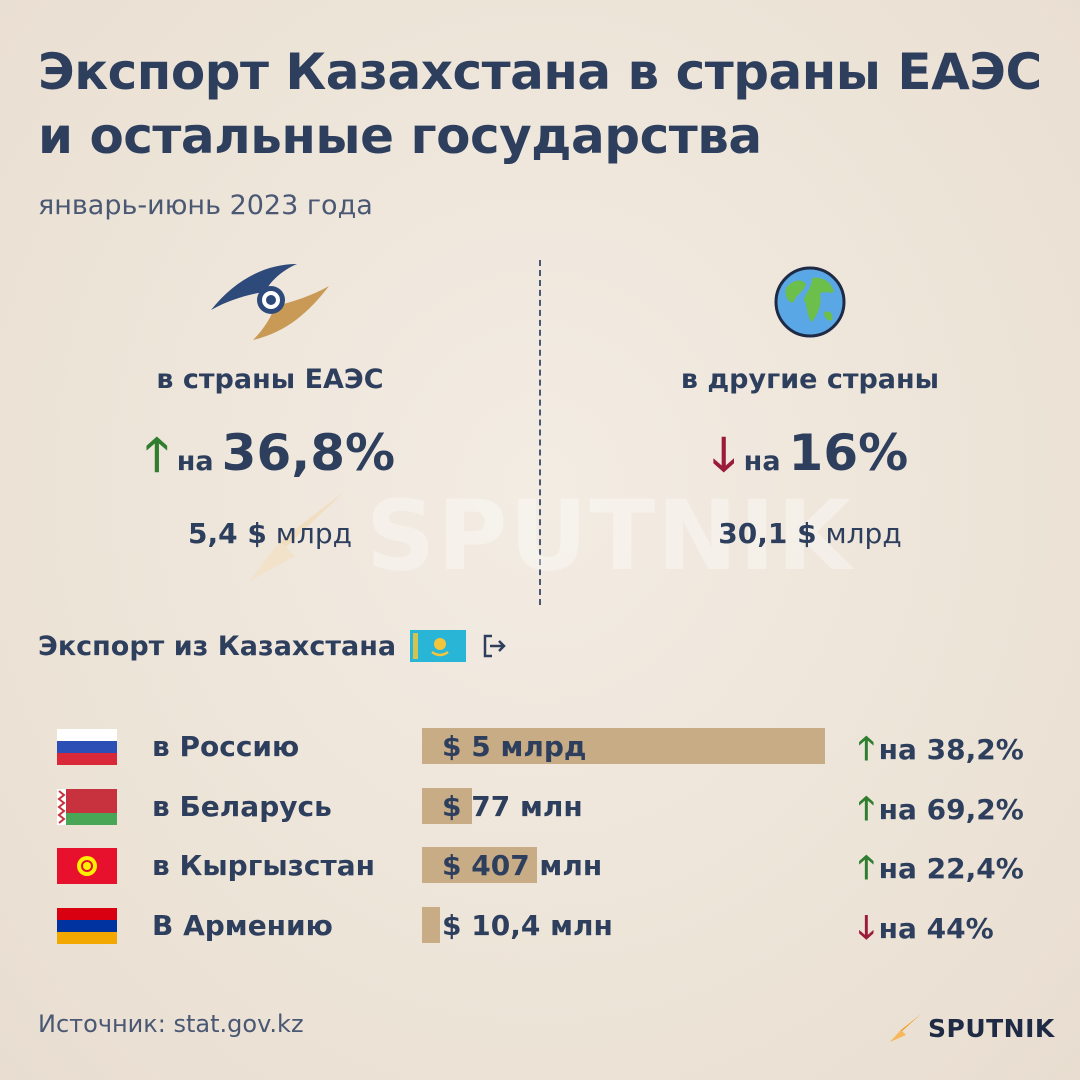 Image resolution: width=1080 pixels, height=1080 pixels. I want to click on sputnik-logo: SPUTNIK, so click(971, 1028).